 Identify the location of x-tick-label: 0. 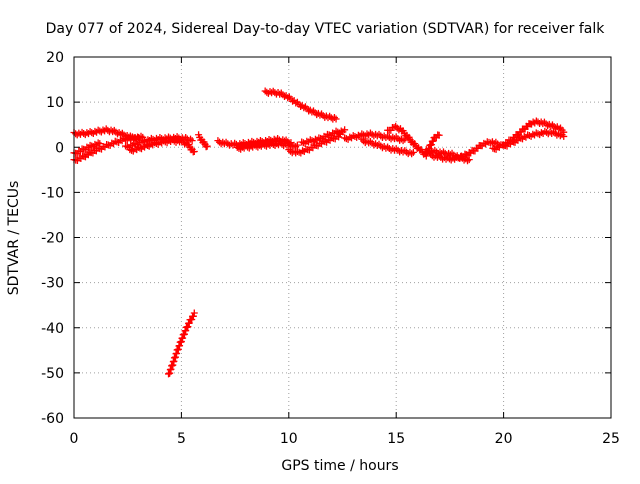
(74, 439).